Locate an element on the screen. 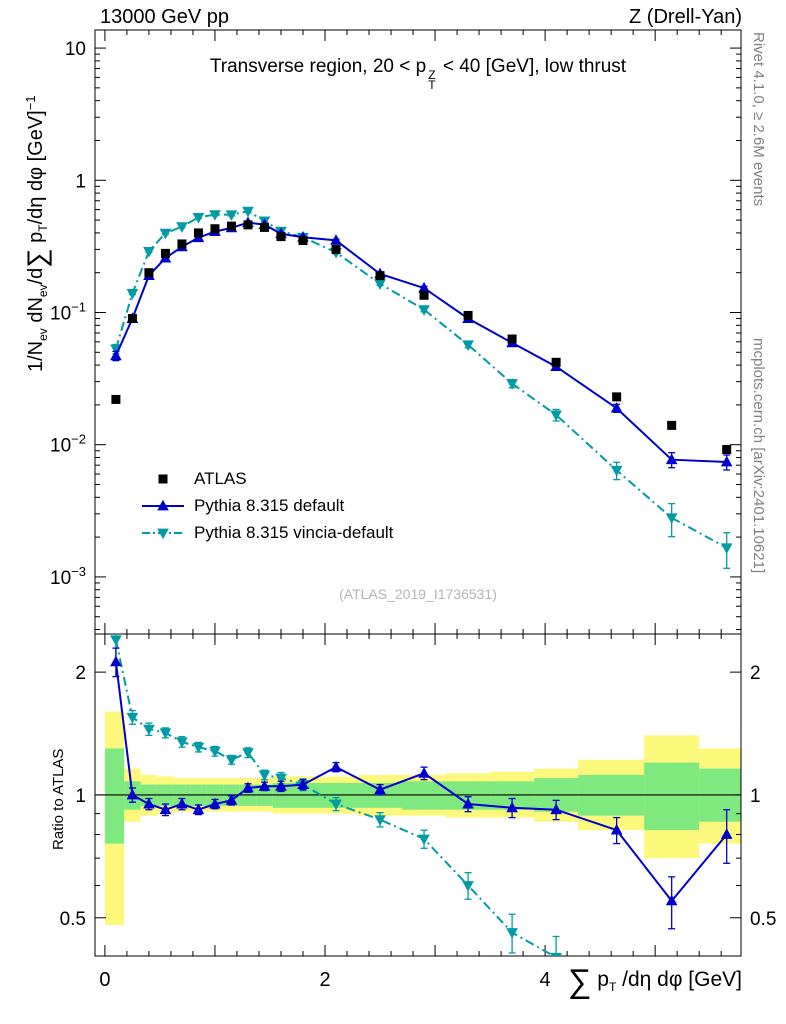 The width and height of the screenshot is (786, 1024). legend-item-pythia-vincia: Pythia 8.315 vincia-default is located at coordinates (266, 532).